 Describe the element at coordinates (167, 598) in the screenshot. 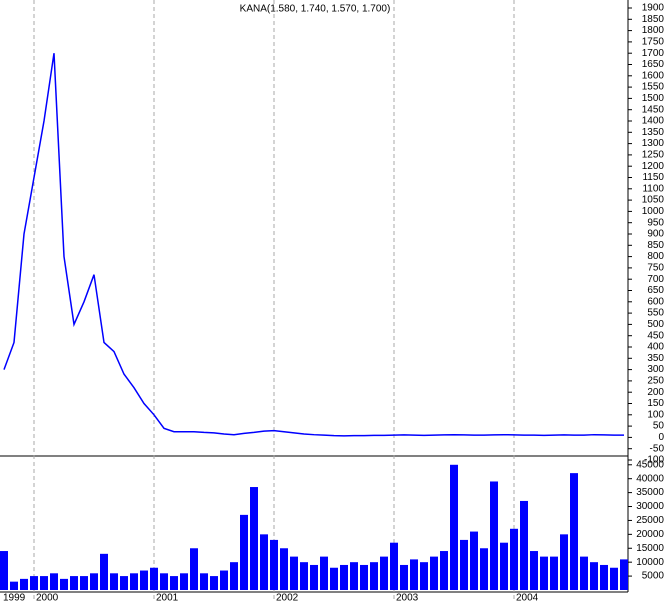

I see `x-tick-label: 2001` at that location.